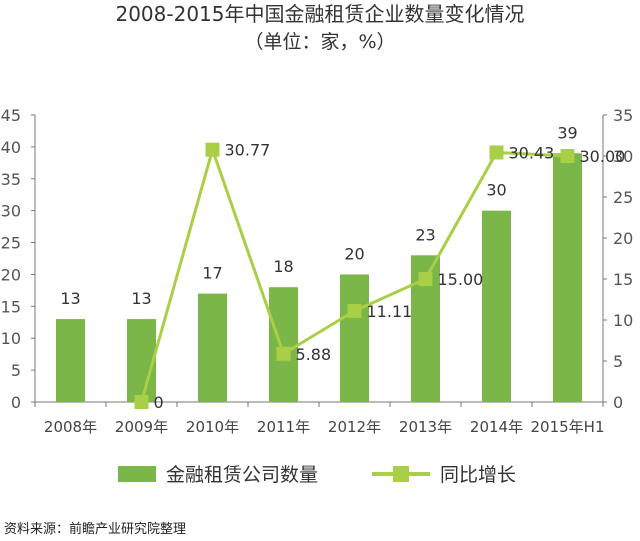  I want to click on growth-value-label: 0, so click(159, 402).